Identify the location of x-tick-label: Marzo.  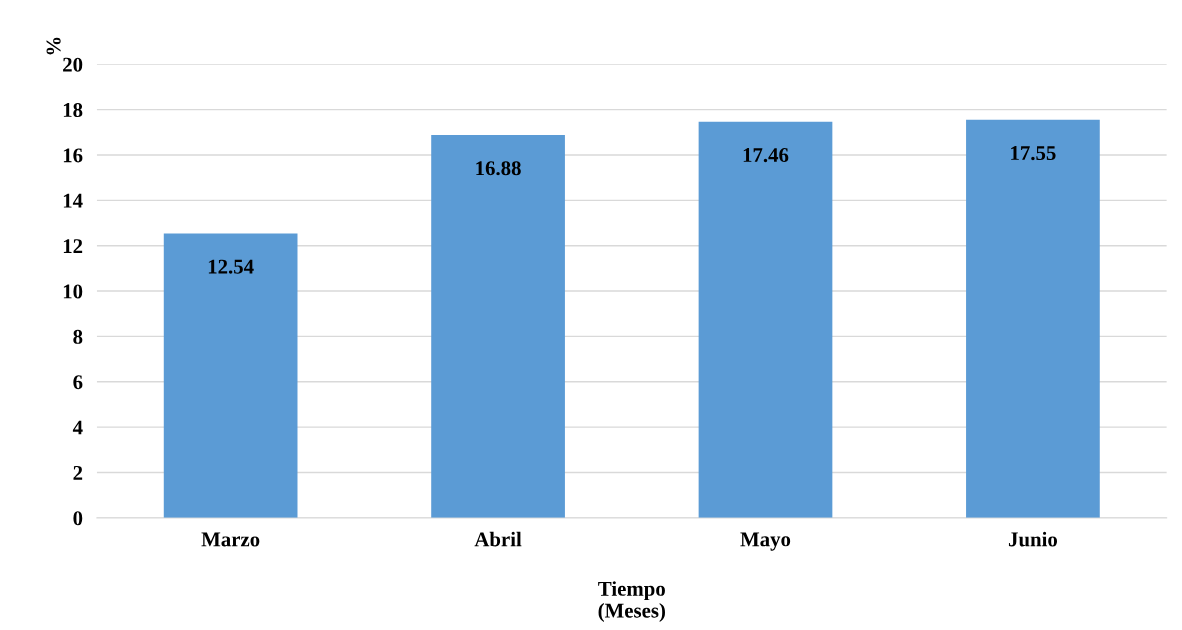
(230, 539).